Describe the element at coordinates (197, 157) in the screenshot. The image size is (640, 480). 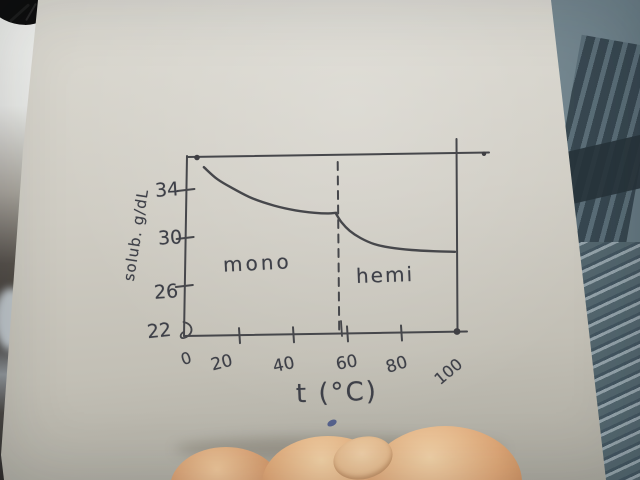
I see `top-left-dot` at that location.